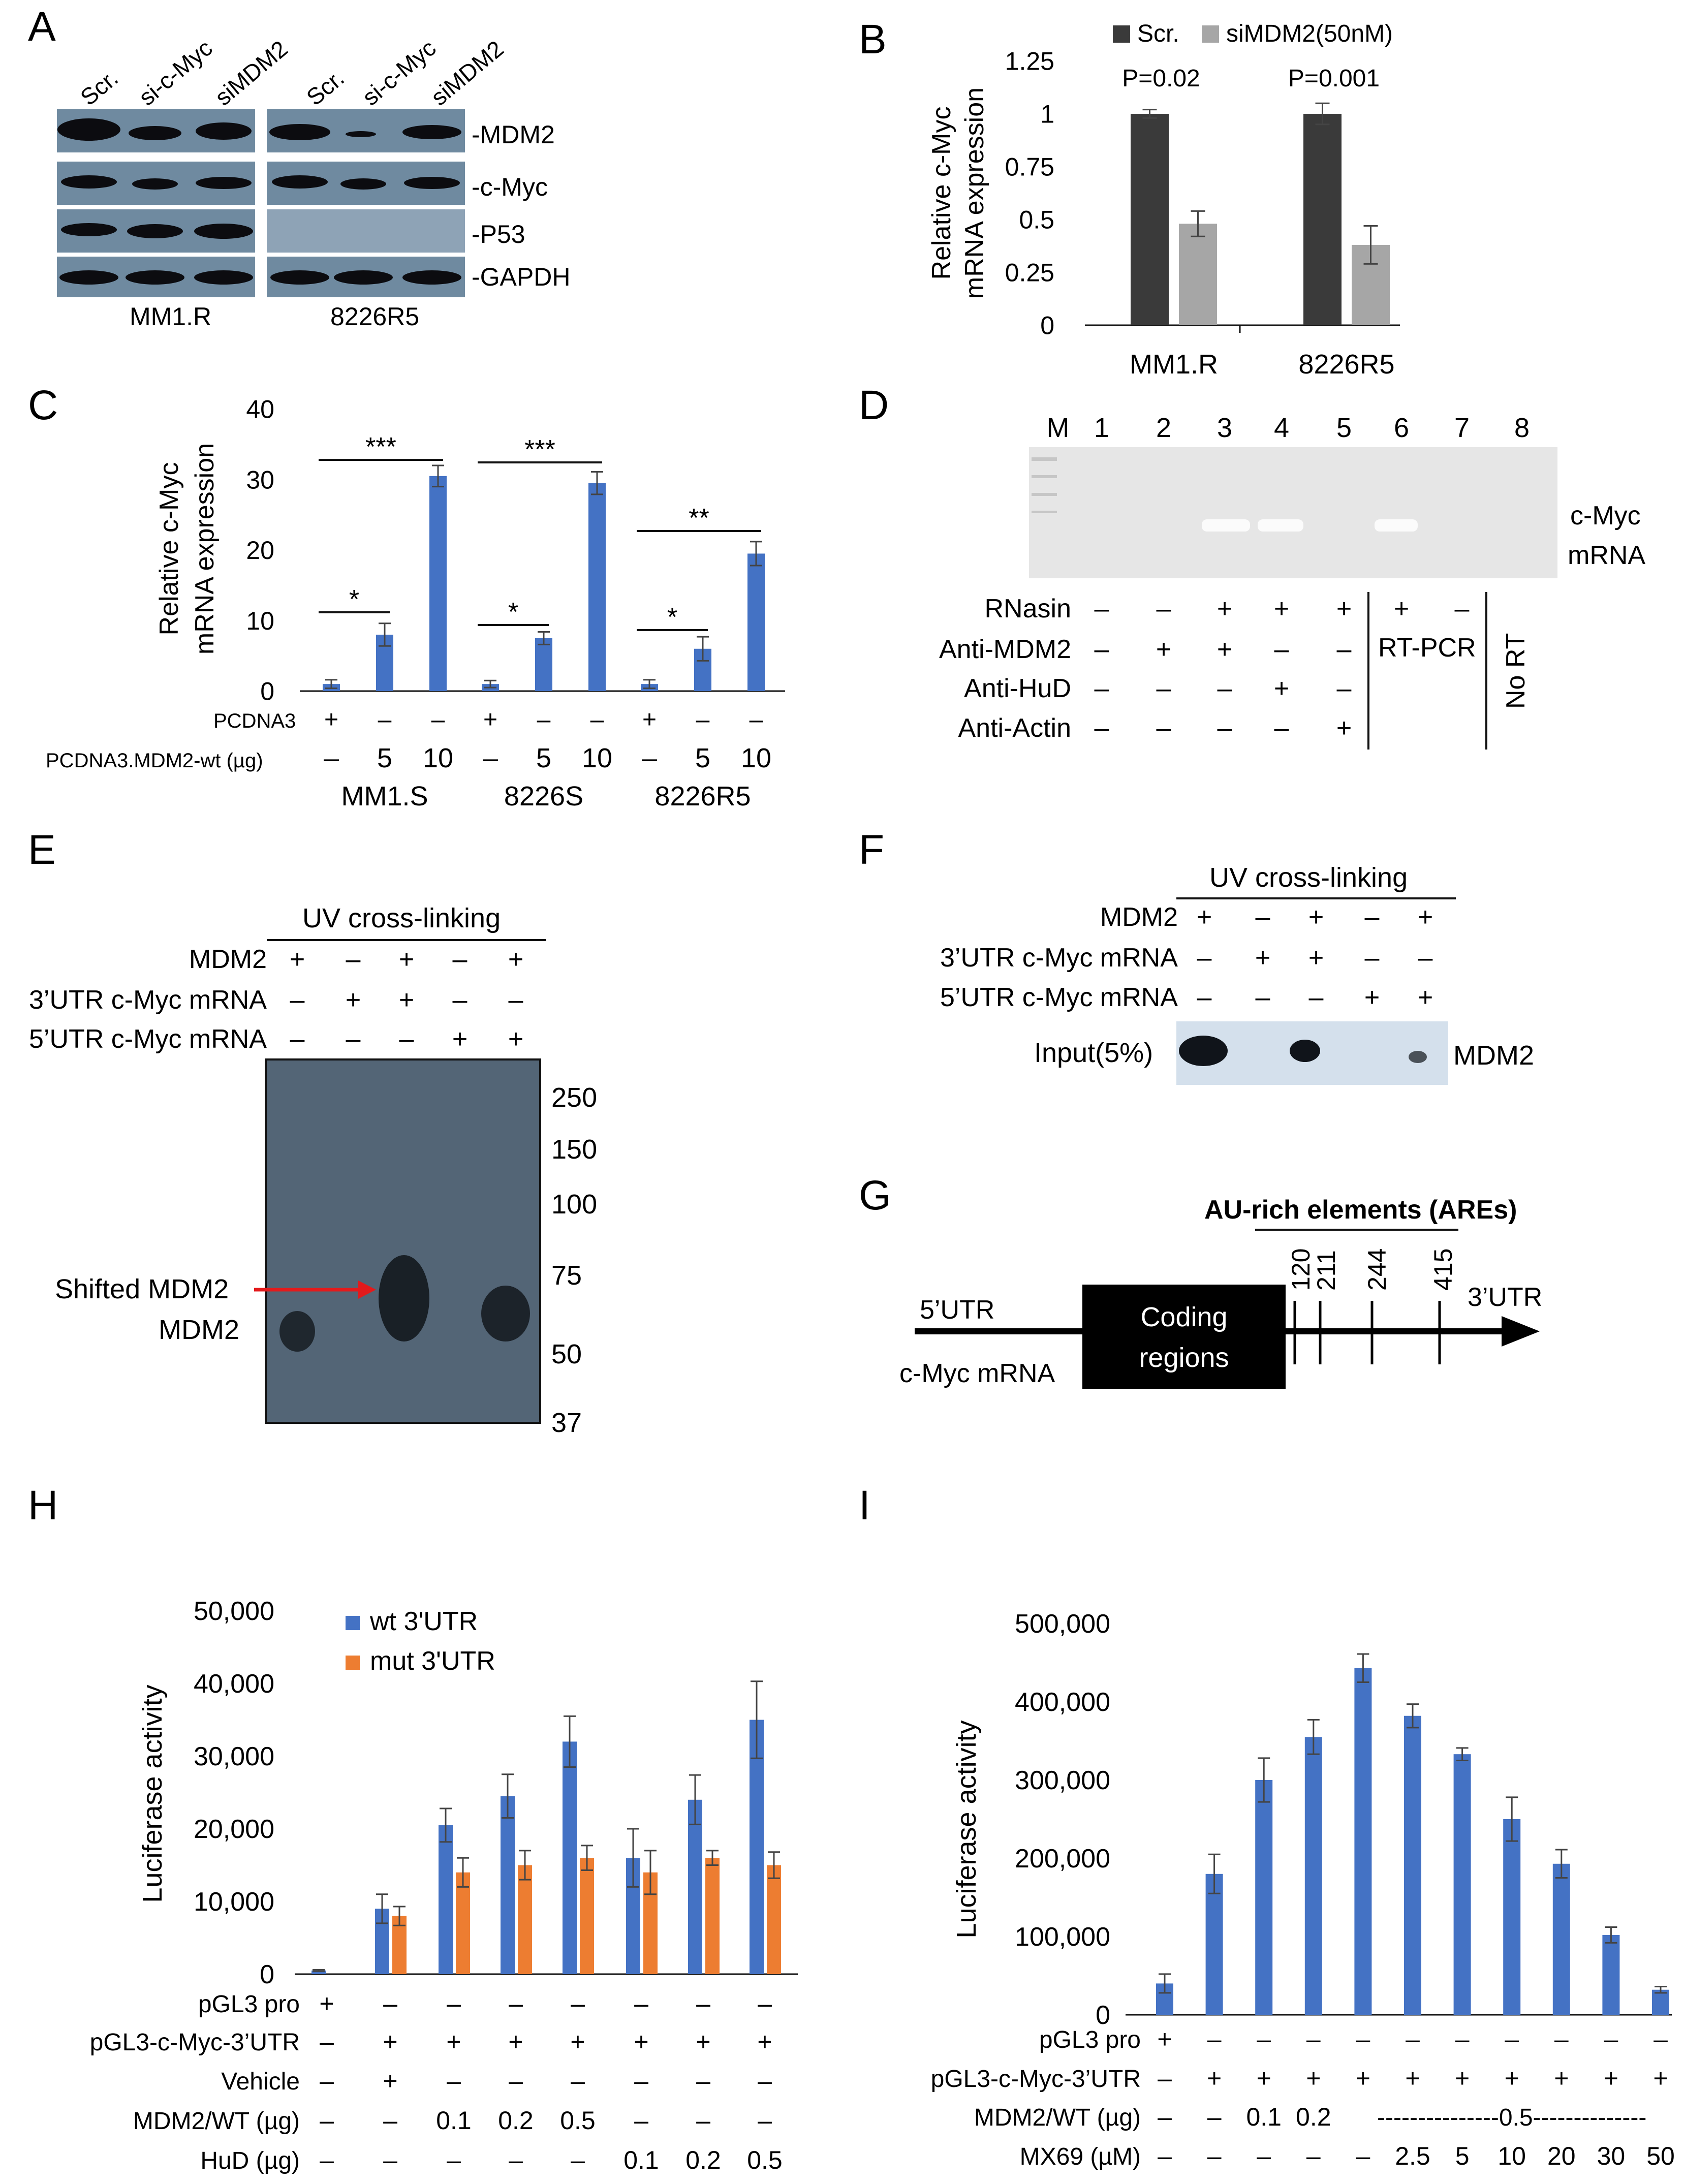  What do you see at coordinates (1346, 364) in the screenshot?
I see `x-category-label: 8226R5` at bounding box center [1346, 364].